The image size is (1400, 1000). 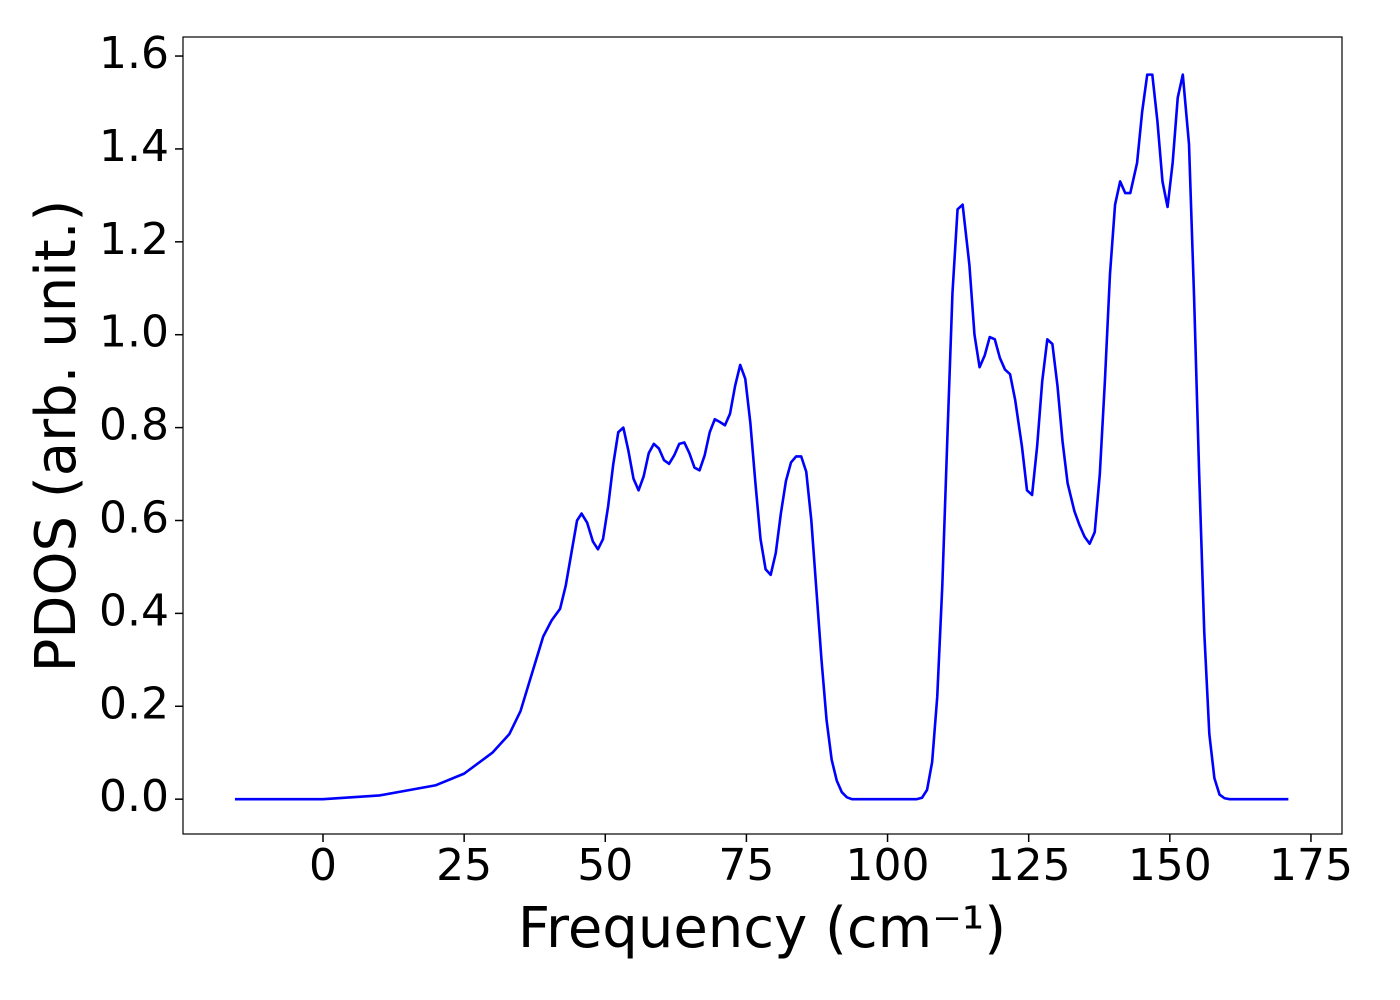 What do you see at coordinates (134, 425) in the screenshot?
I see `y-tick-label: 0.8` at bounding box center [134, 425].